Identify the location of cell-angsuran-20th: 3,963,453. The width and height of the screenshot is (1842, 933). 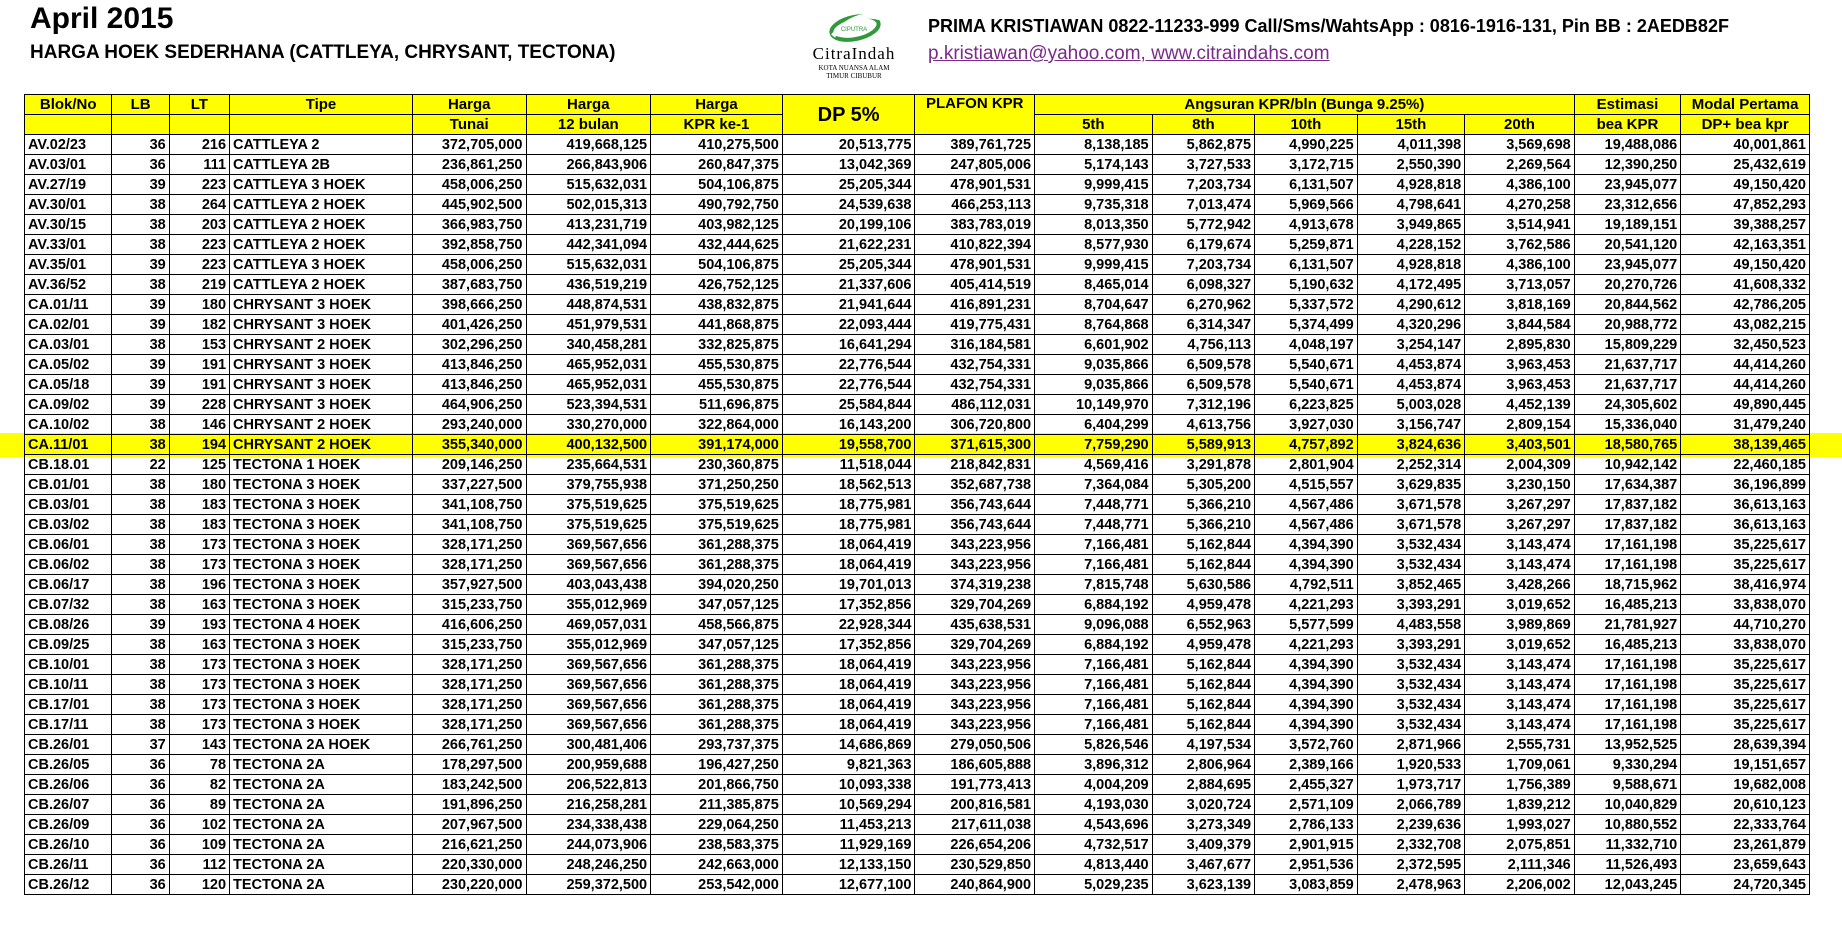
(1519, 384).